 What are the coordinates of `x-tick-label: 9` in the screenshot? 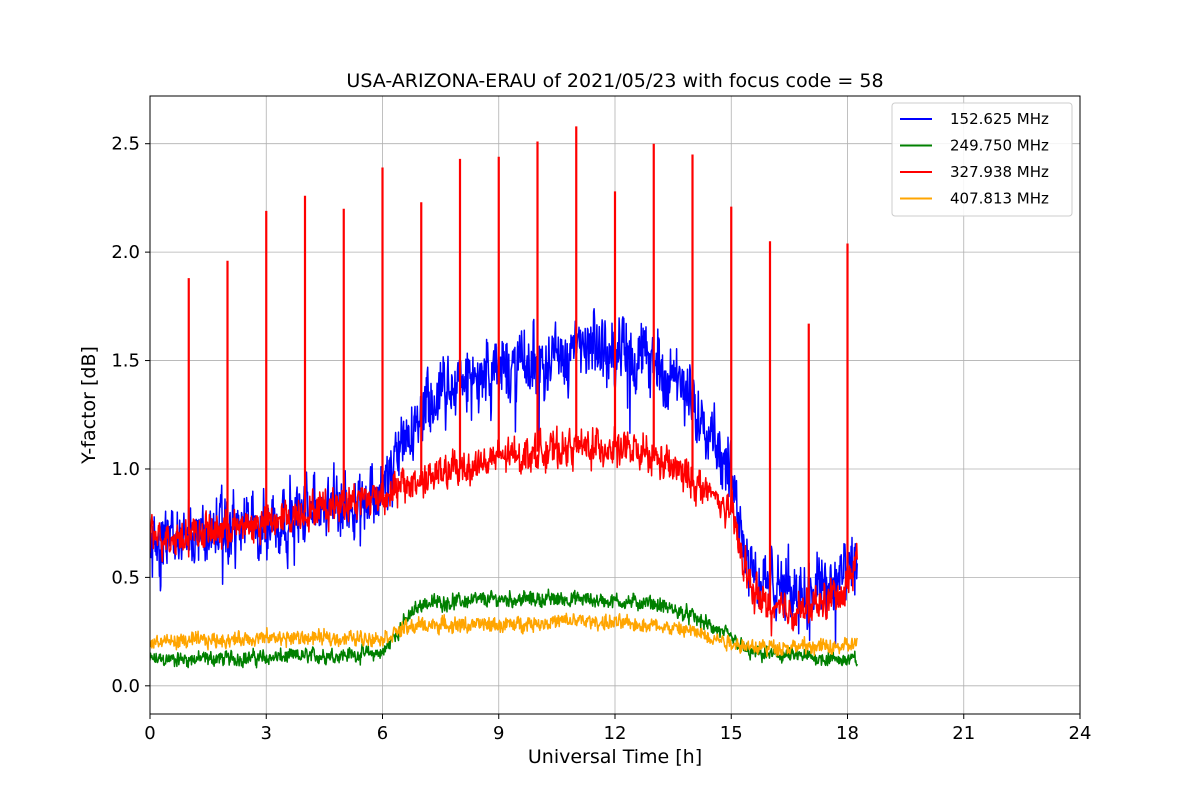 It's located at (498, 733).